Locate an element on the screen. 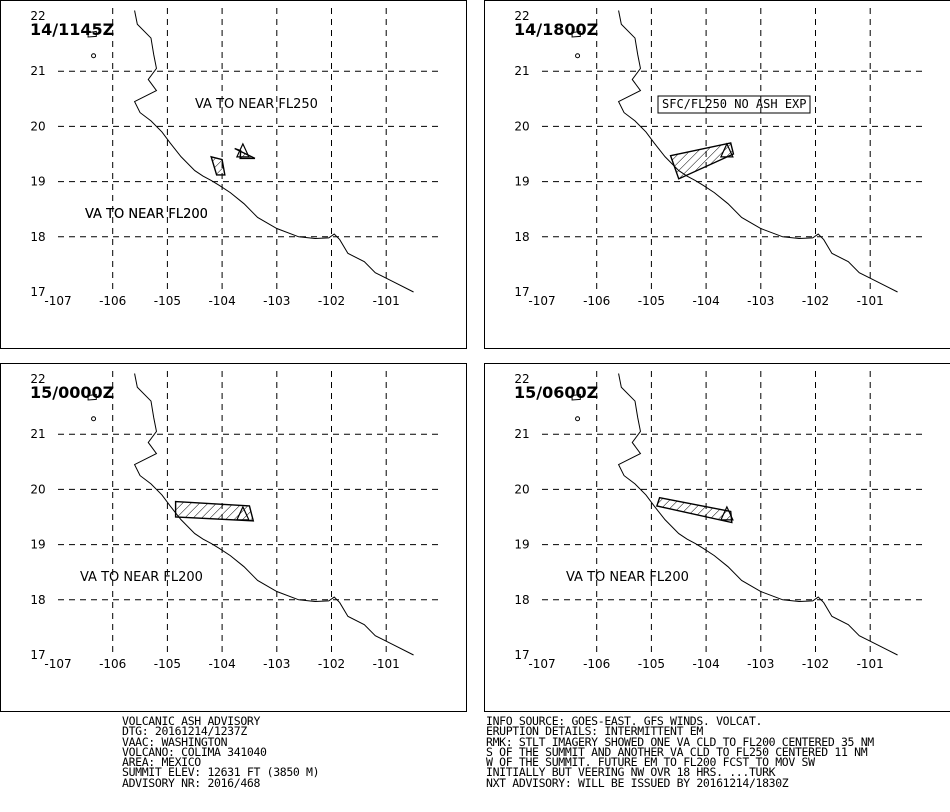 This screenshot has height=812, width=950. panel-time-label: 15/0000Z is located at coordinates (72, 392).